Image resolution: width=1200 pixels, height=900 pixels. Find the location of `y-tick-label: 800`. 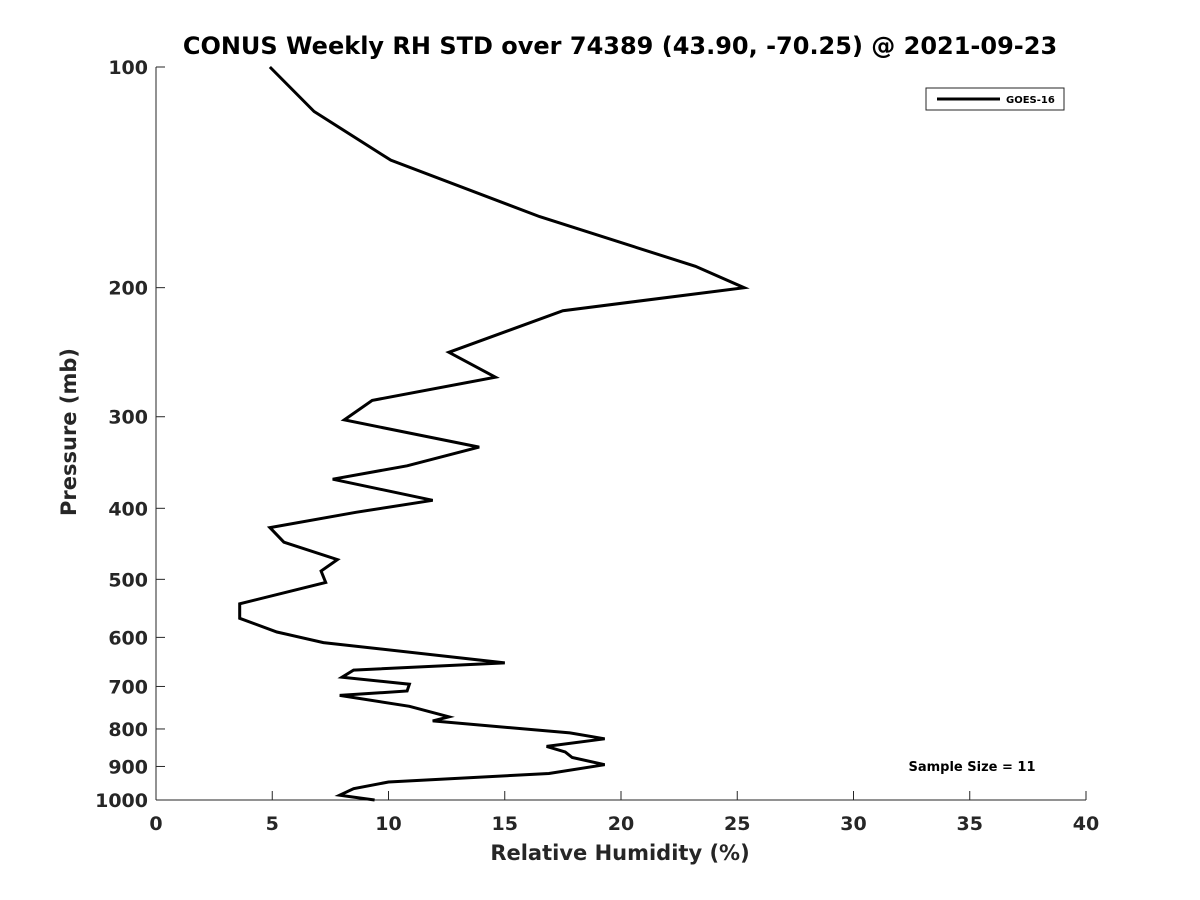

y-tick-label: 800 is located at coordinates (128, 730).